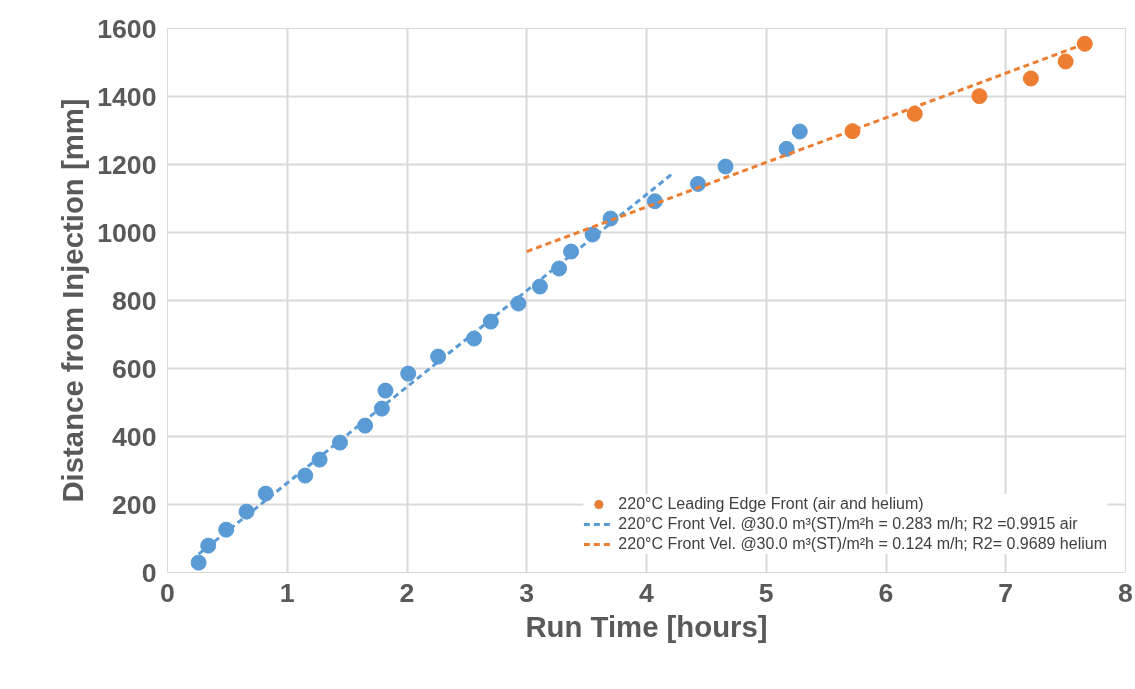 This screenshot has width=1135, height=689. What do you see at coordinates (134, 504) in the screenshot?
I see `y-tick-label: 200` at bounding box center [134, 504].